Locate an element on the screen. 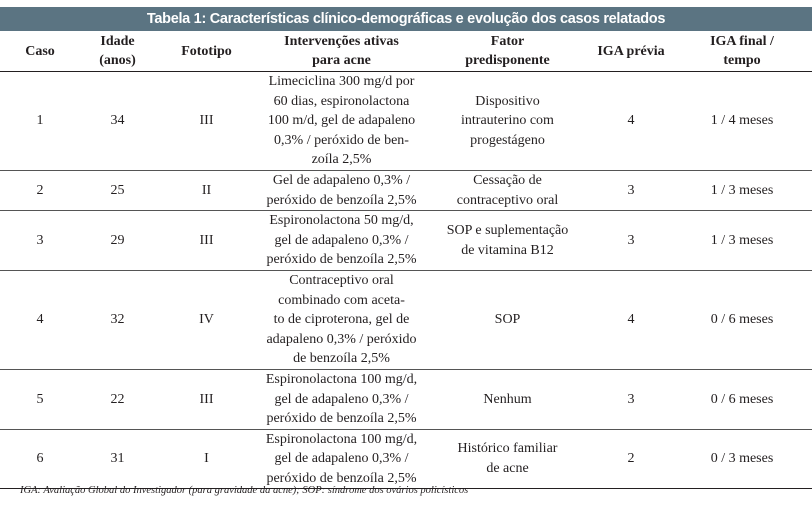 Image resolution: width=812 pixels, height=508 pixels. cell-caso: 6 is located at coordinates (40, 459).